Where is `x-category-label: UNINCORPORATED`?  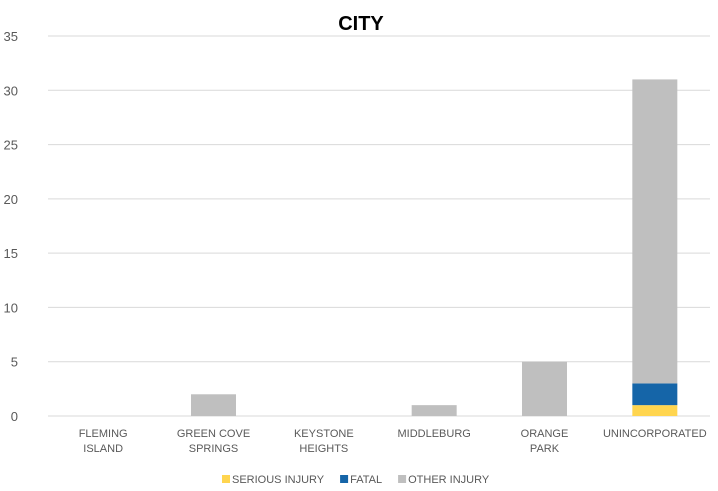
x-category-label: UNINCORPORATED is located at coordinates (655, 434).